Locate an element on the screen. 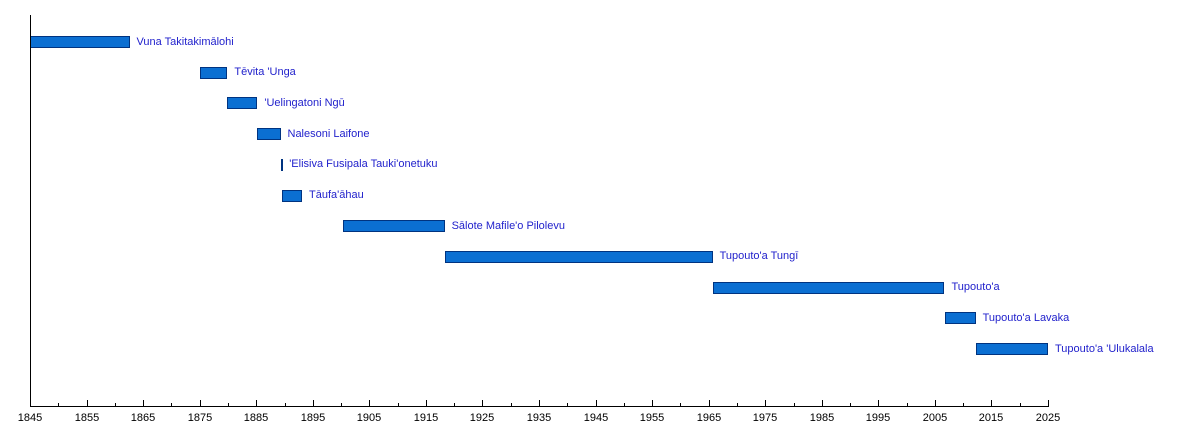 This screenshot has width=1200, height=433. x-tick-label: 1995 is located at coordinates (878, 418).